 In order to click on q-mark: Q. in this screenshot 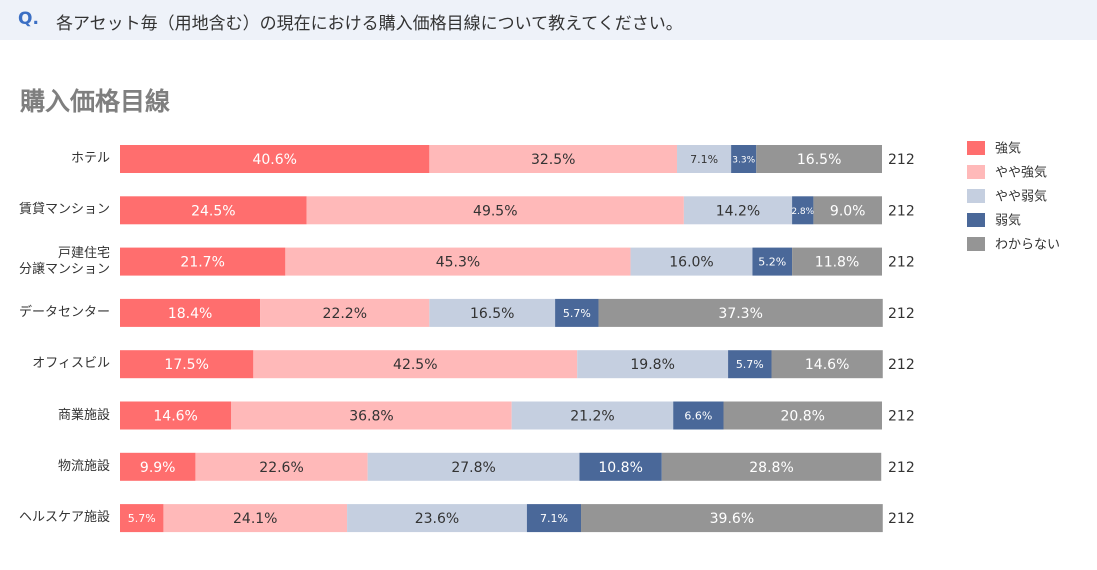, I will do `click(28, 19)`.